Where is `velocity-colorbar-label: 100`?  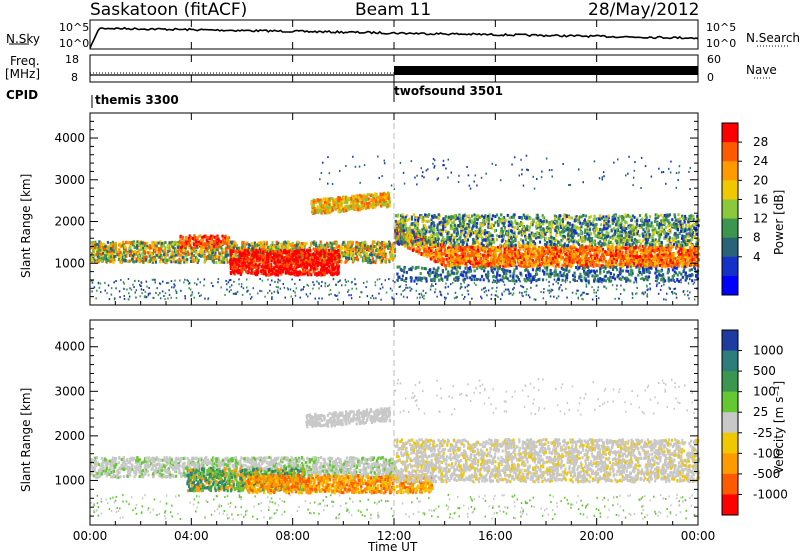
velocity-colorbar-label: 100 is located at coordinates (764, 392).